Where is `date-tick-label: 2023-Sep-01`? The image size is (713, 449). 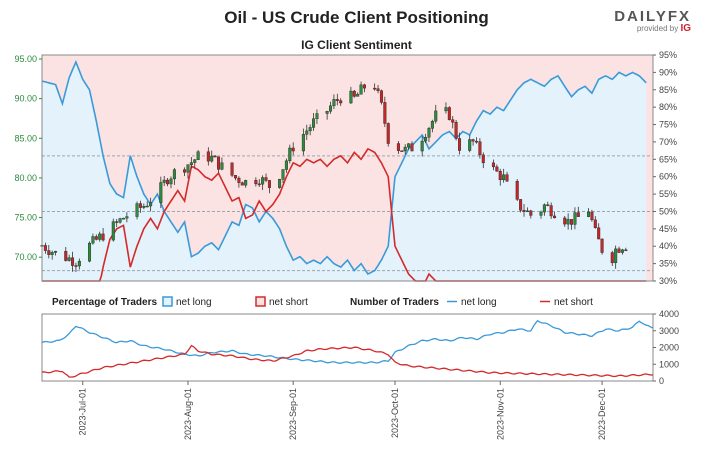 date-tick-label: 2023-Sep-01 is located at coordinates (293, 414).